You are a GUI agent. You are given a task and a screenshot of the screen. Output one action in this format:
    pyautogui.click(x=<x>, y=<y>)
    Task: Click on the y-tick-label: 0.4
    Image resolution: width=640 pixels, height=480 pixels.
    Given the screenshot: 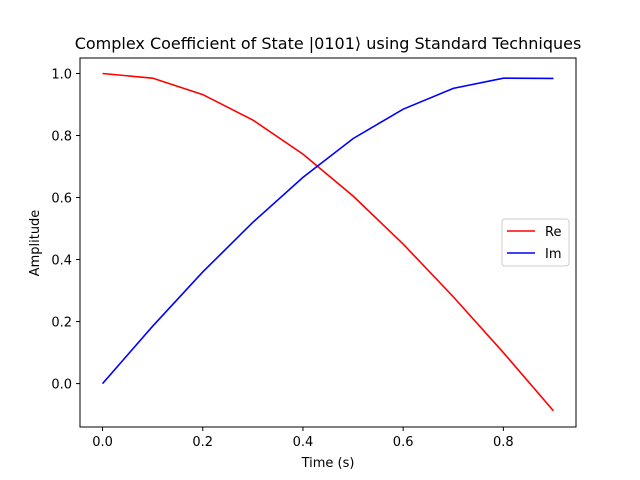 What is the action you would take?
    pyautogui.click(x=61, y=261)
    